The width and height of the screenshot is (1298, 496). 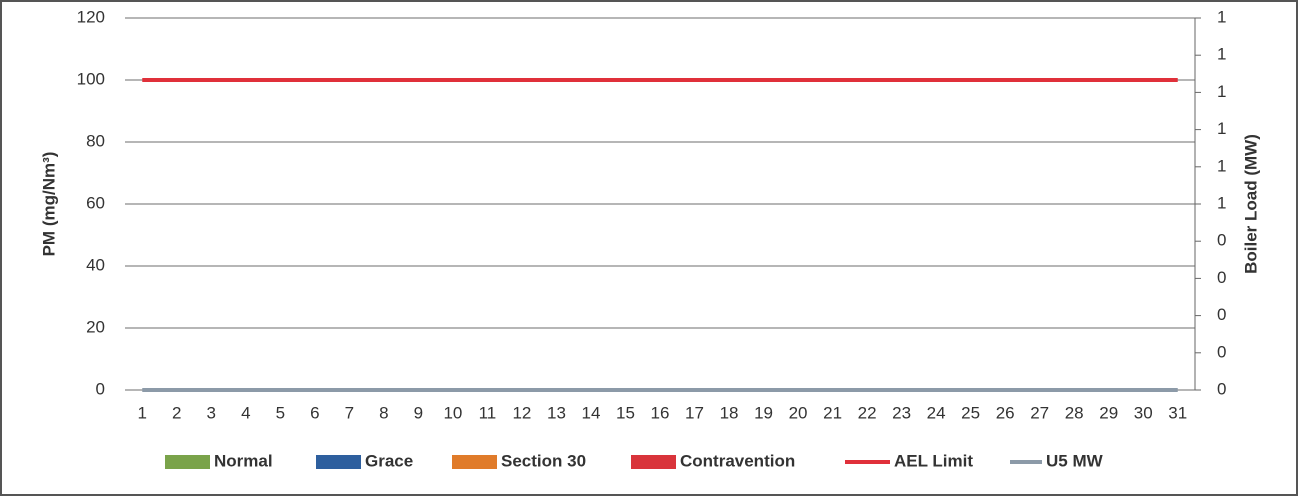 I want to click on x-tick-label: 9, so click(x=418, y=412).